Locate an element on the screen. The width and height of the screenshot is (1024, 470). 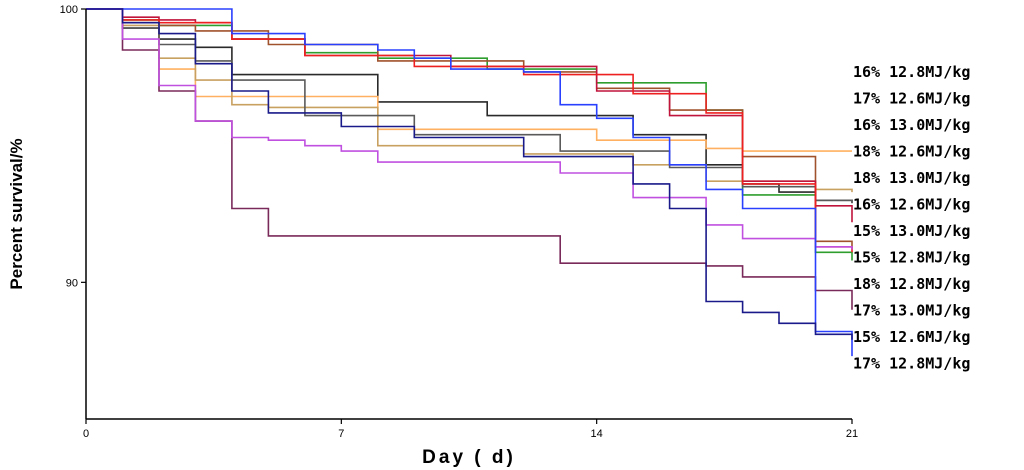
y-tick-label: 100 is located at coordinates (69, 10).